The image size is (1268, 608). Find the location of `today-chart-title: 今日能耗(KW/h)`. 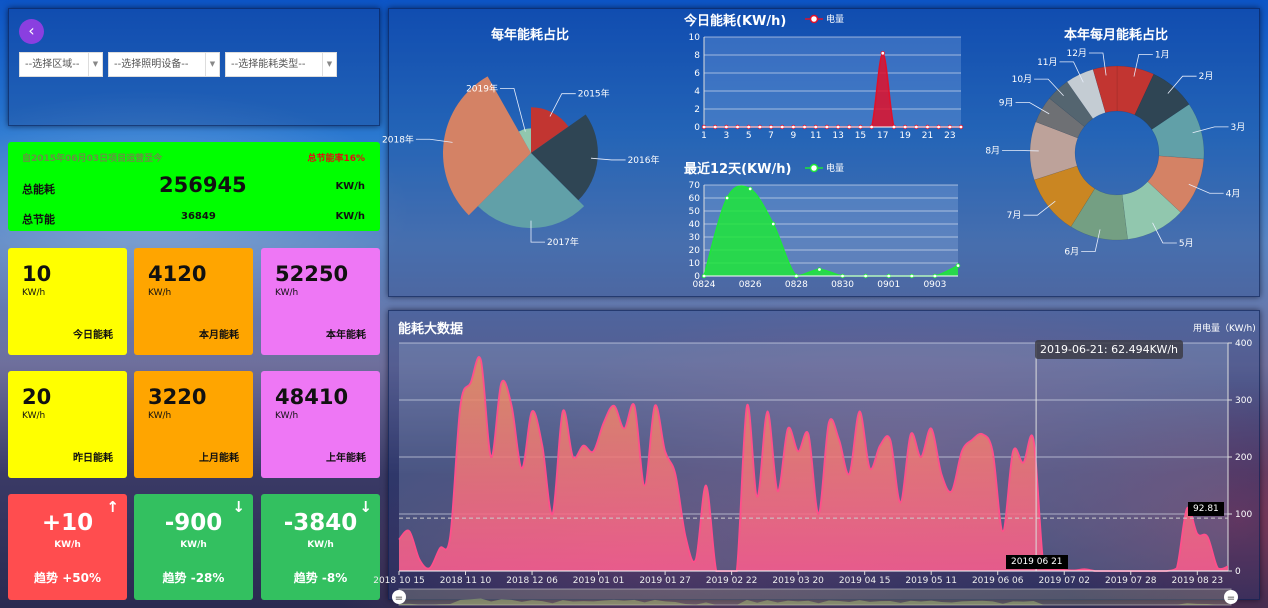

today-chart-title: 今日能耗(KW/h) is located at coordinates (735, 21).